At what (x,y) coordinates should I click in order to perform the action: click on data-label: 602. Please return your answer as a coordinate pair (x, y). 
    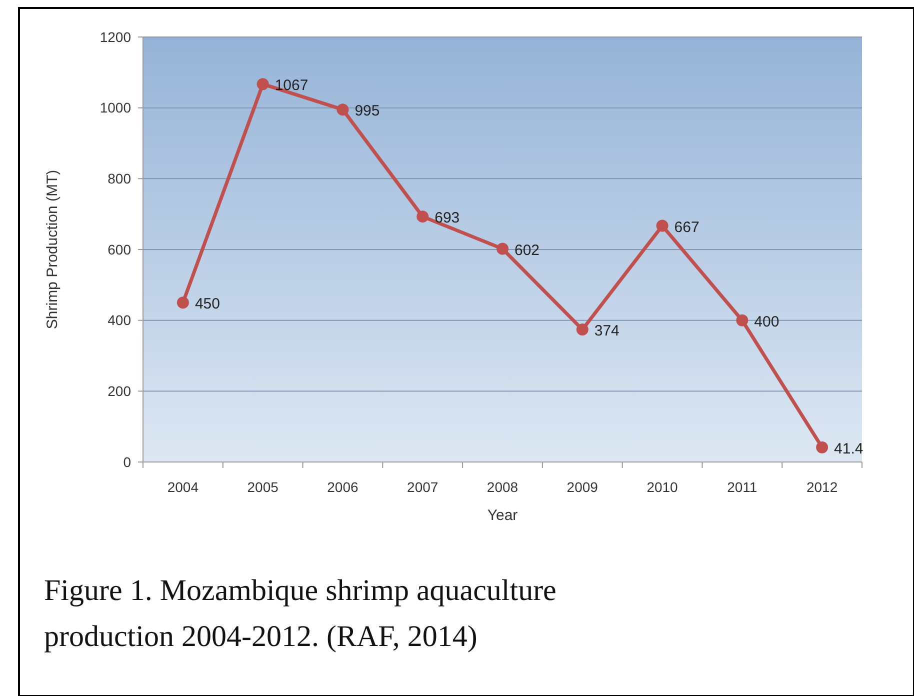
    Looking at the image, I should click on (527, 250).